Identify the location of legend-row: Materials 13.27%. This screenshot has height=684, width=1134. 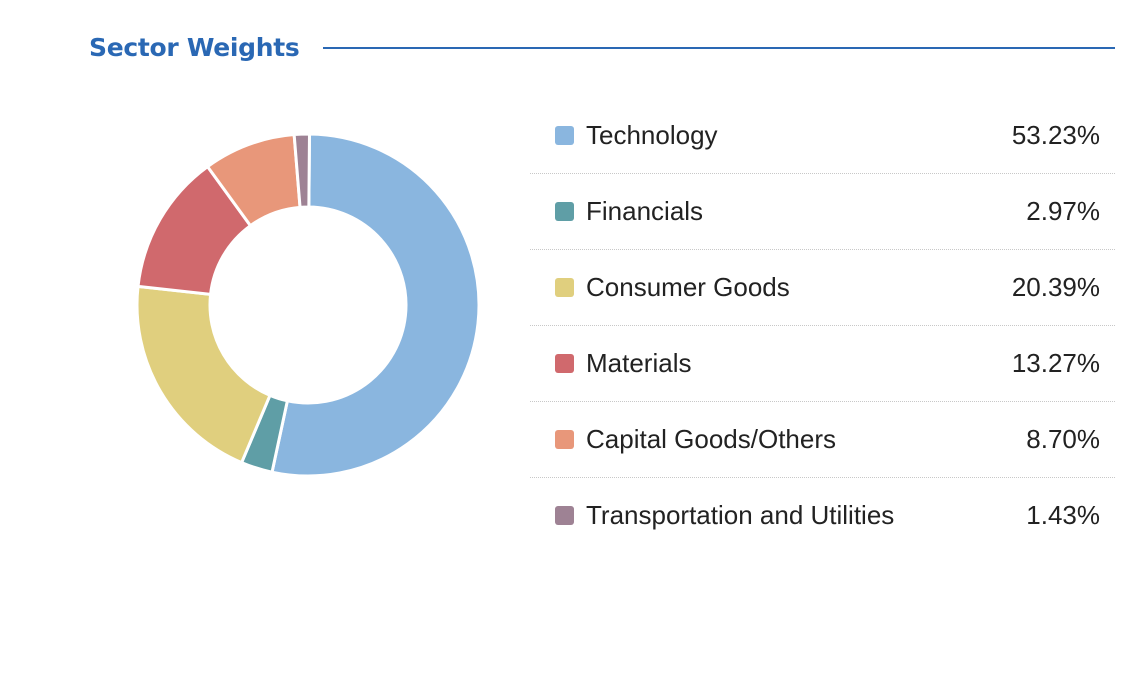
(822, 364).